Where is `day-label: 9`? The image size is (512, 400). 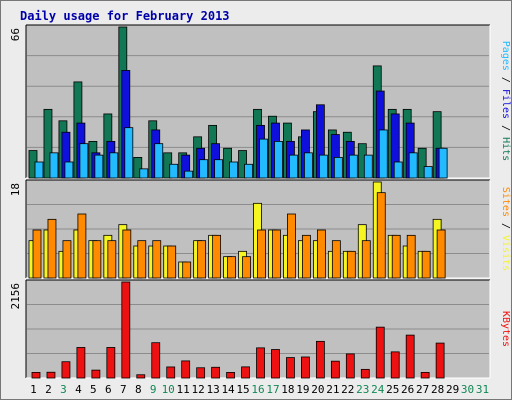
day-label: 9 is located at coordinates (153, 389).